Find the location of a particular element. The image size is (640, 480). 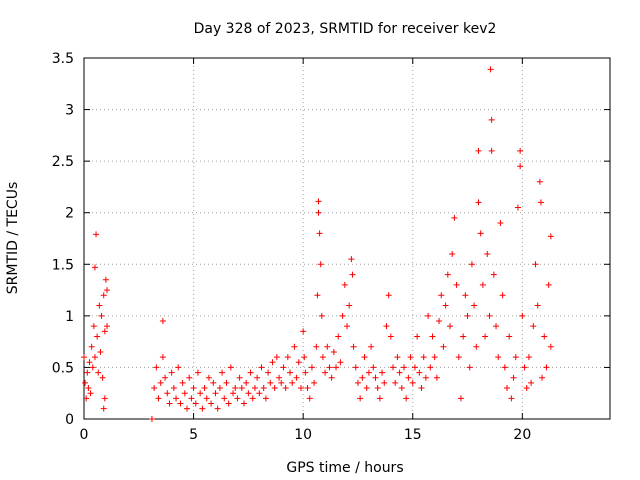

x-axis-label: GPS time / hours is located at coordinates (344, 468).